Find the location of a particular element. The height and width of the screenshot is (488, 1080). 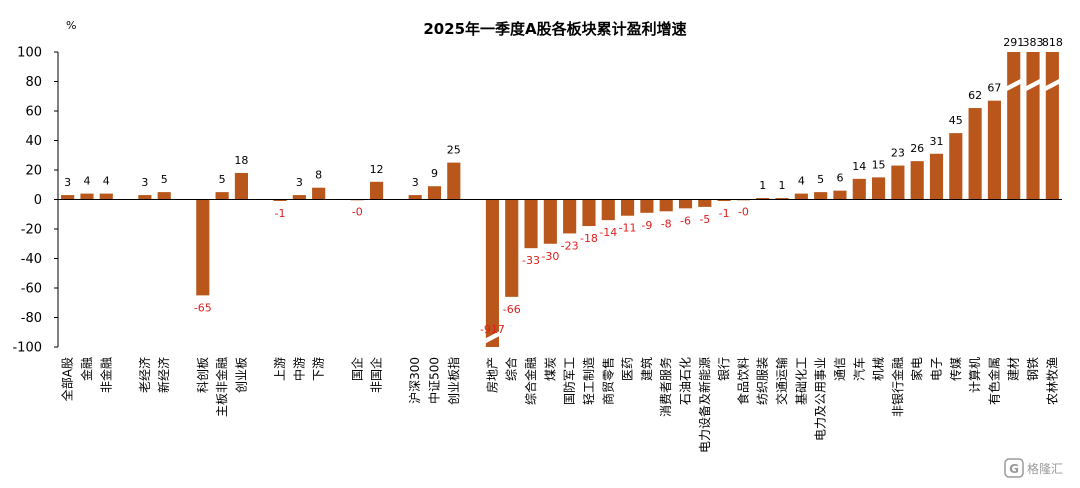

value-label: -6 is located at coordinates (685, 220).